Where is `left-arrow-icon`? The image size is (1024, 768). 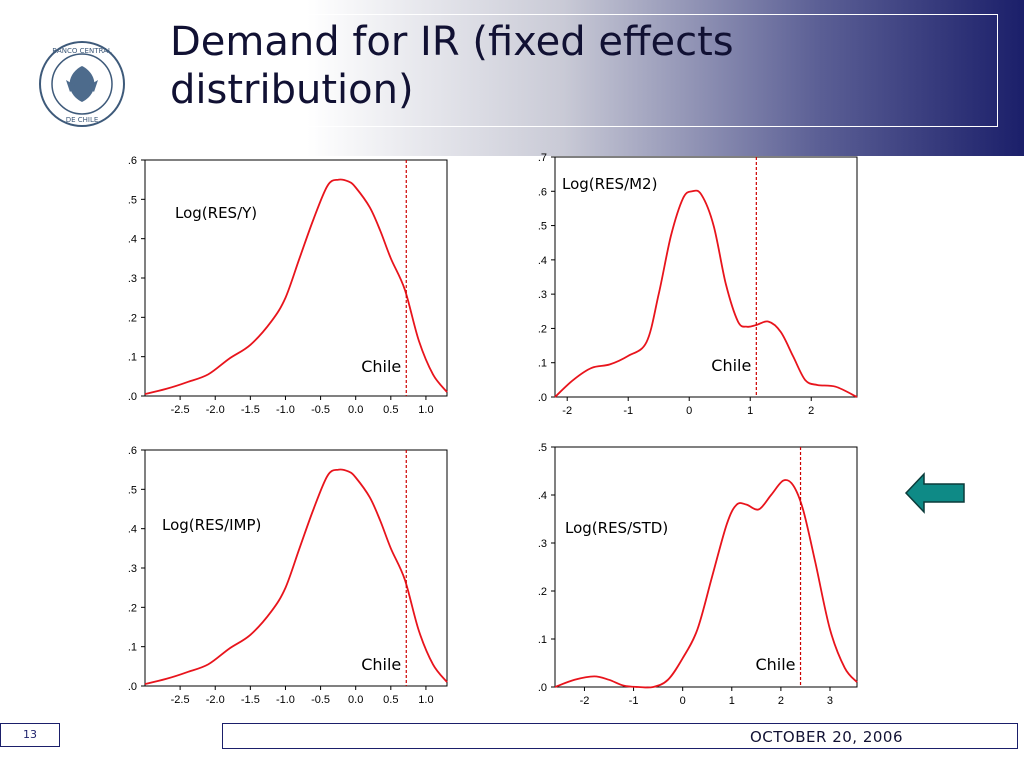
left-arrow-icon is located at coordinates (935, 493).